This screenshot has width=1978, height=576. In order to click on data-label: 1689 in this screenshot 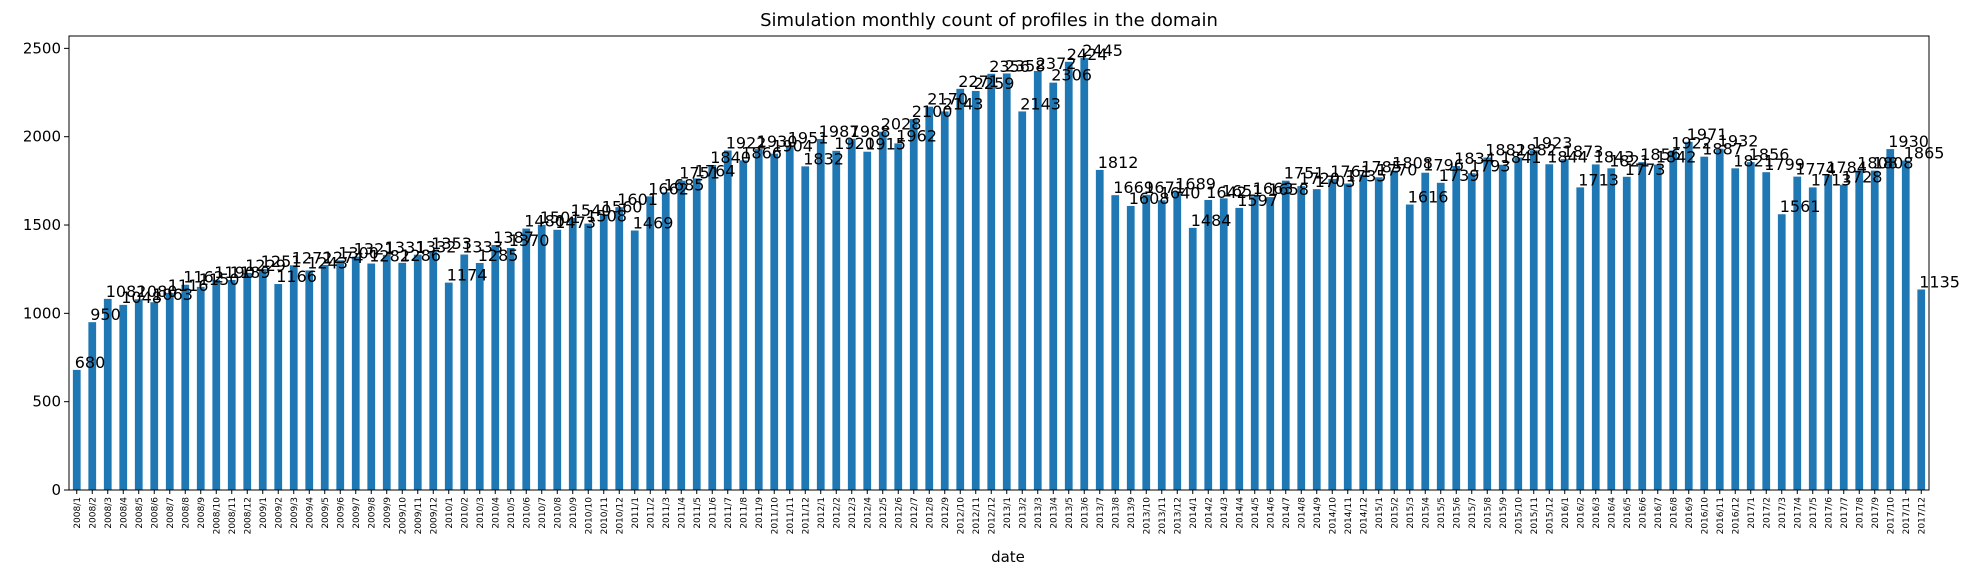, I will do `click(1195, 184)`.